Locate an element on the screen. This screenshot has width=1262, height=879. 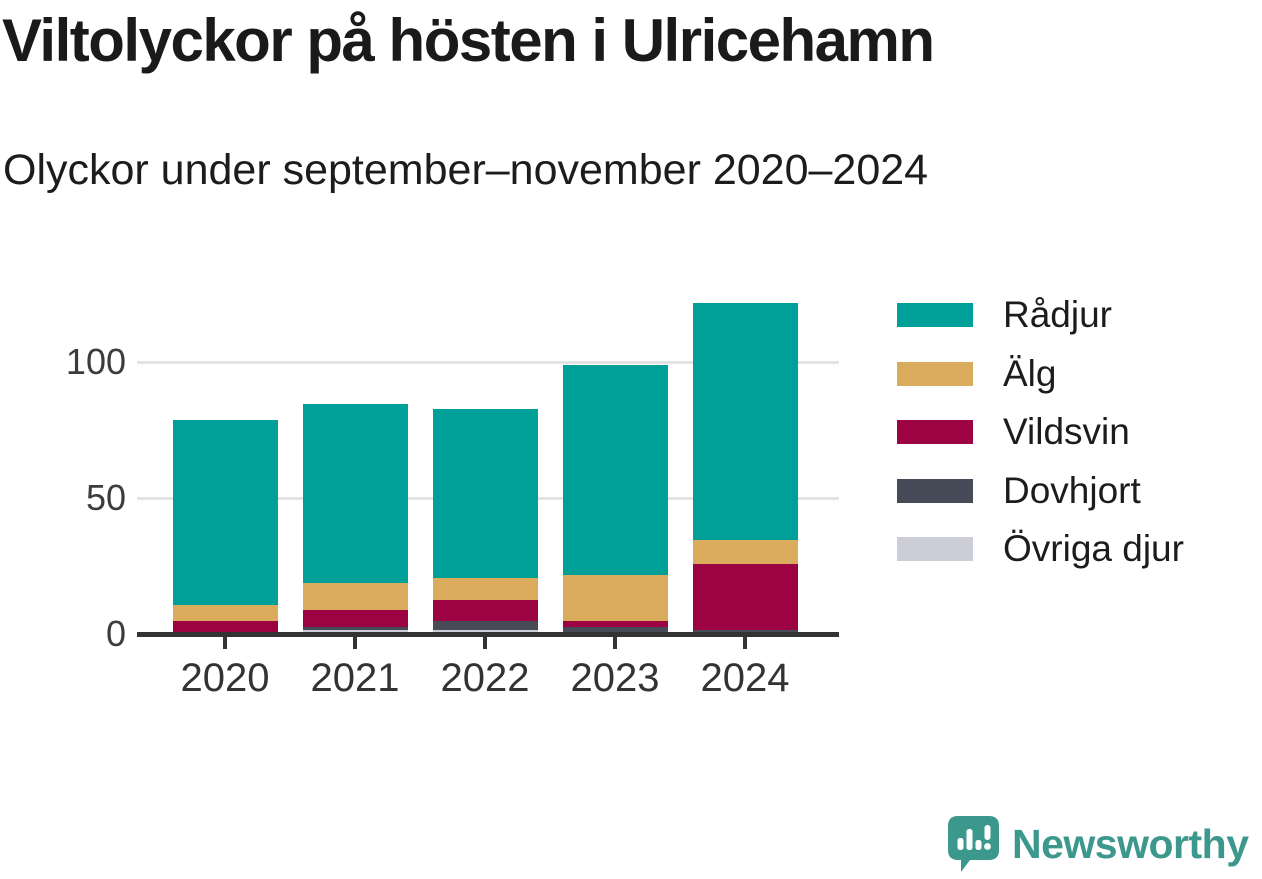
legend-item-dovhjort: Dovhjort is located at coordinates (1040, 491).